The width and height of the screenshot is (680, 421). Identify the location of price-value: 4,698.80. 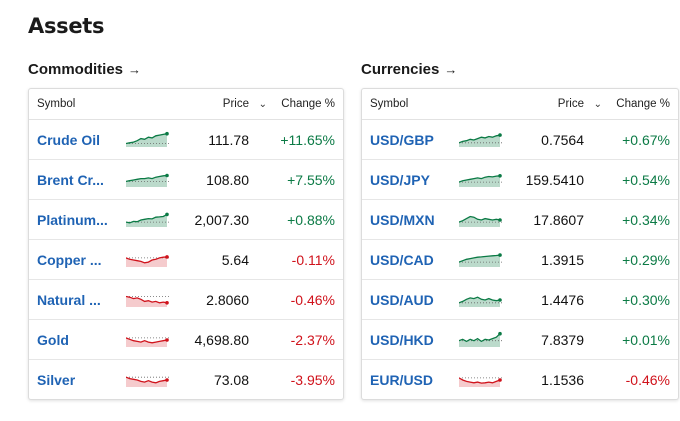
(222, 339).